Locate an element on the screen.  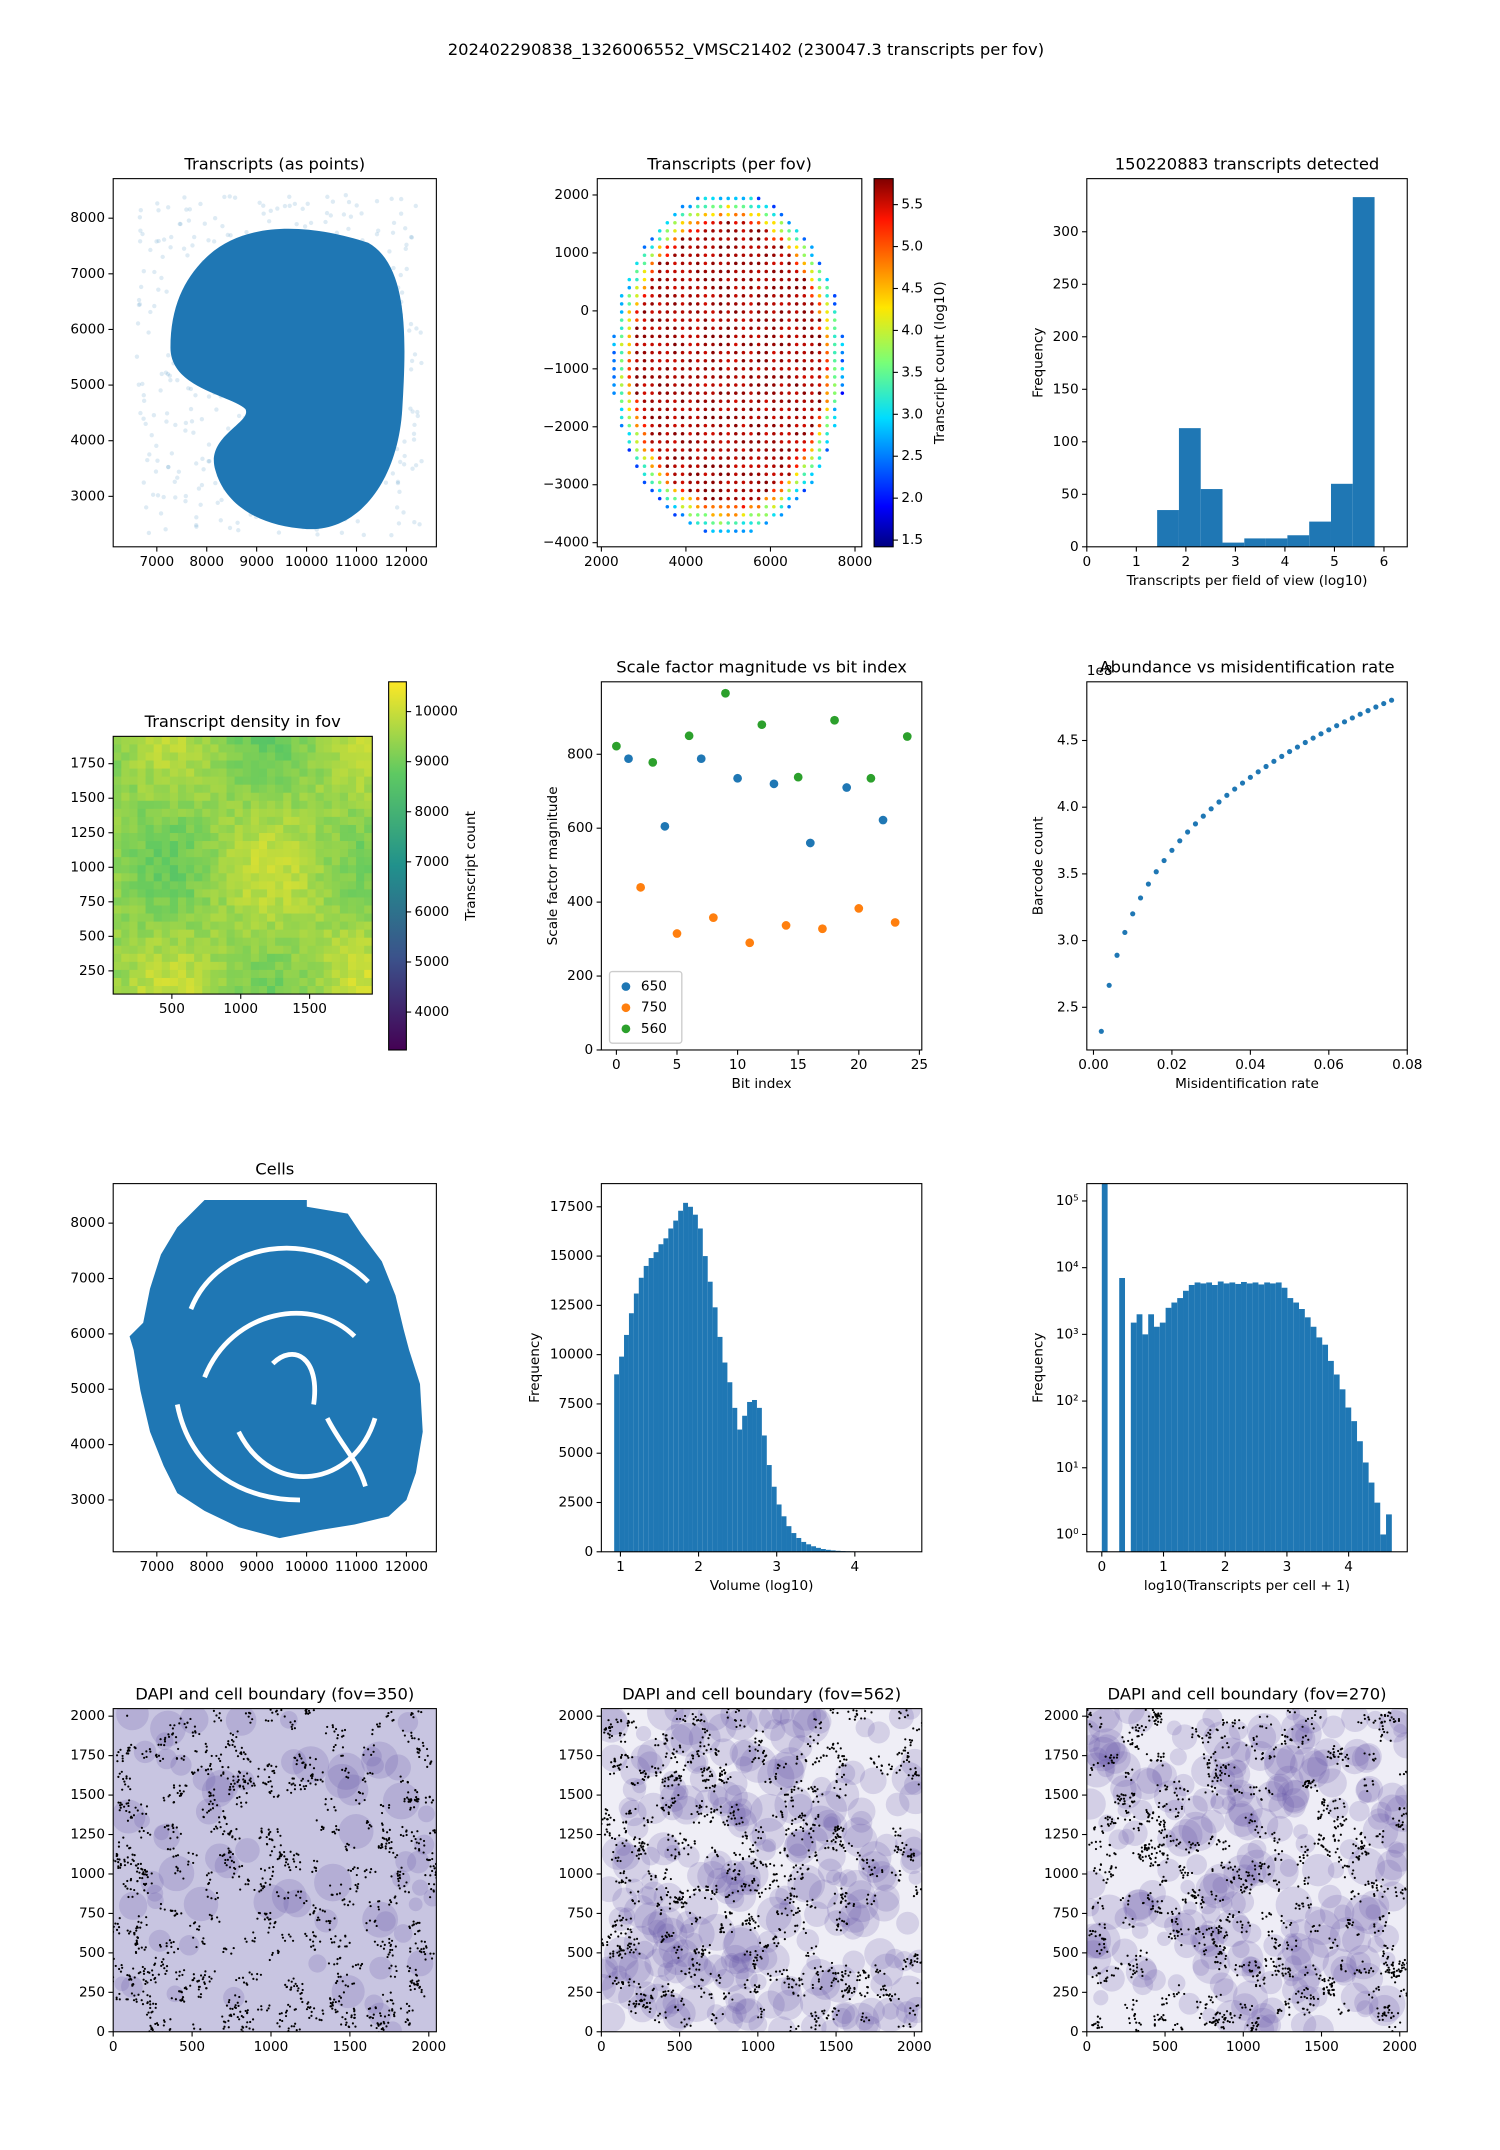
histogram-bar is located at coordinates (676, 1386).